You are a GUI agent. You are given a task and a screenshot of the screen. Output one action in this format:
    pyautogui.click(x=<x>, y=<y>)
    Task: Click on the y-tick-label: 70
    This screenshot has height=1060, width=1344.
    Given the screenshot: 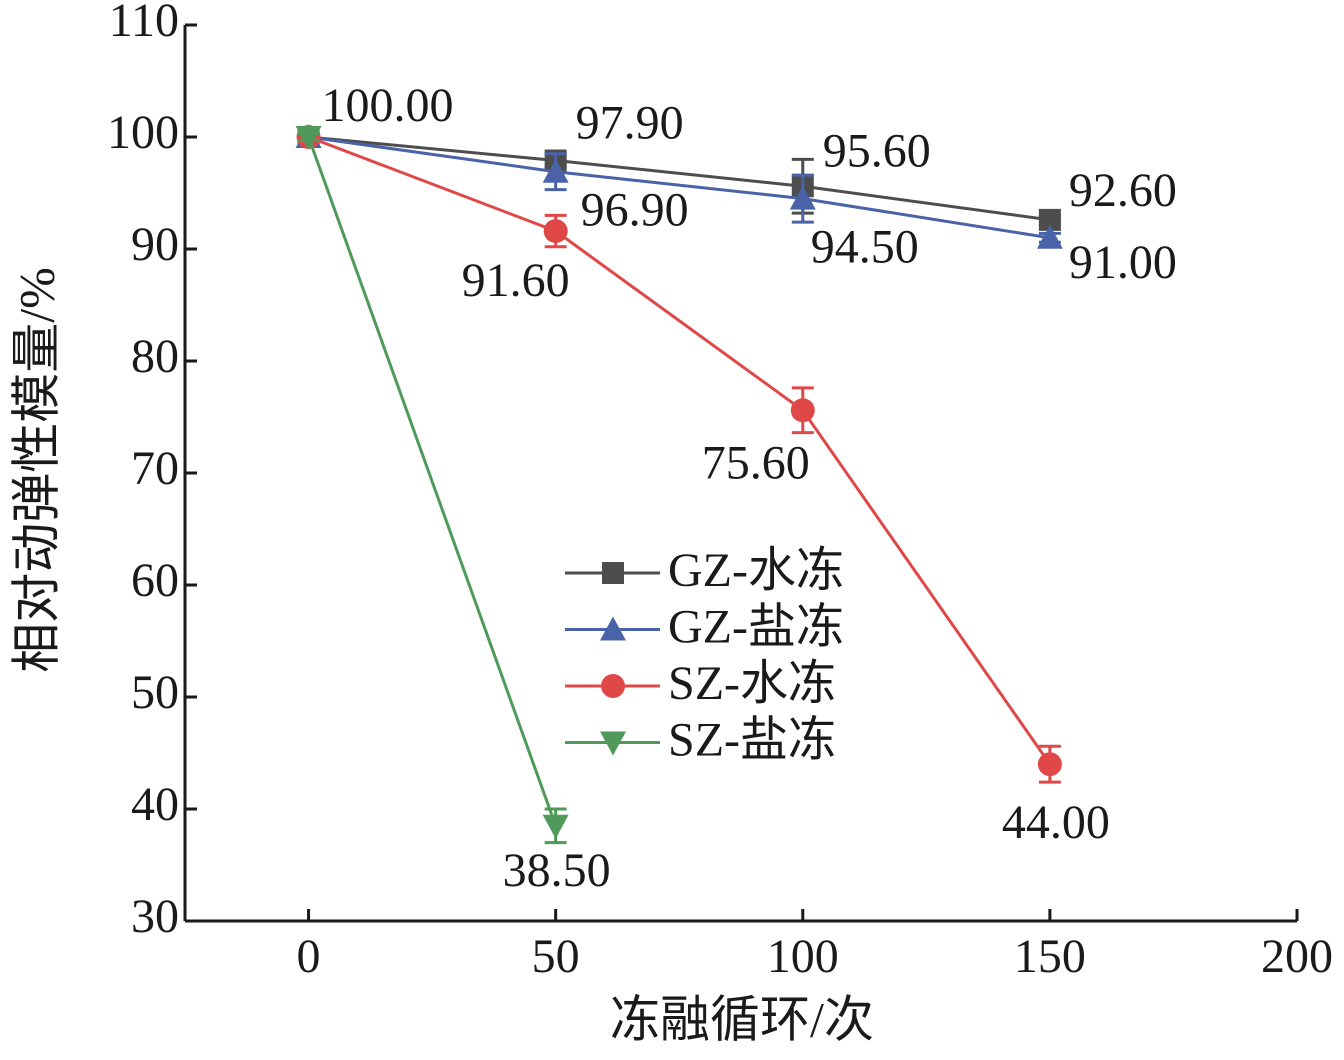 What is the action you would take?
    pyautogui.click(x=155, y=468)
    